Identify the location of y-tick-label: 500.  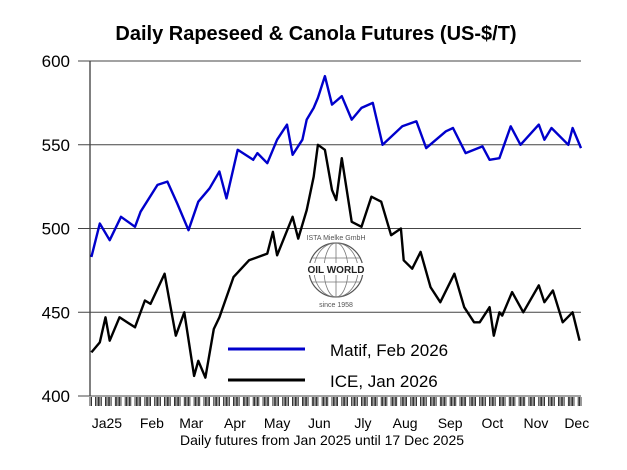
(56, 229).